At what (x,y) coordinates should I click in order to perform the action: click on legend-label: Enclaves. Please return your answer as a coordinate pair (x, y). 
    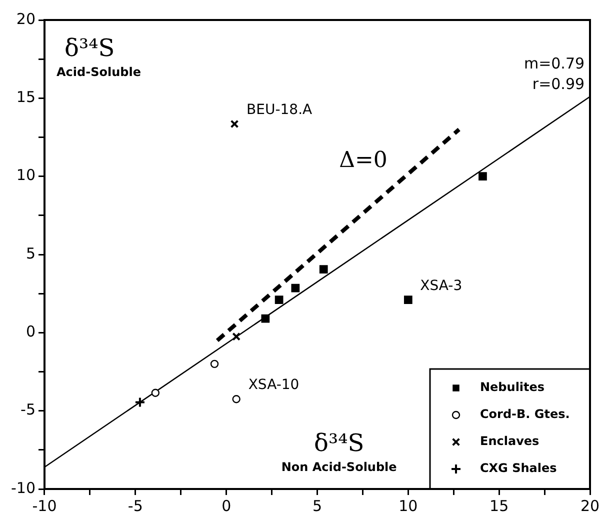
    Looking at the image, I should click on (510, 441).